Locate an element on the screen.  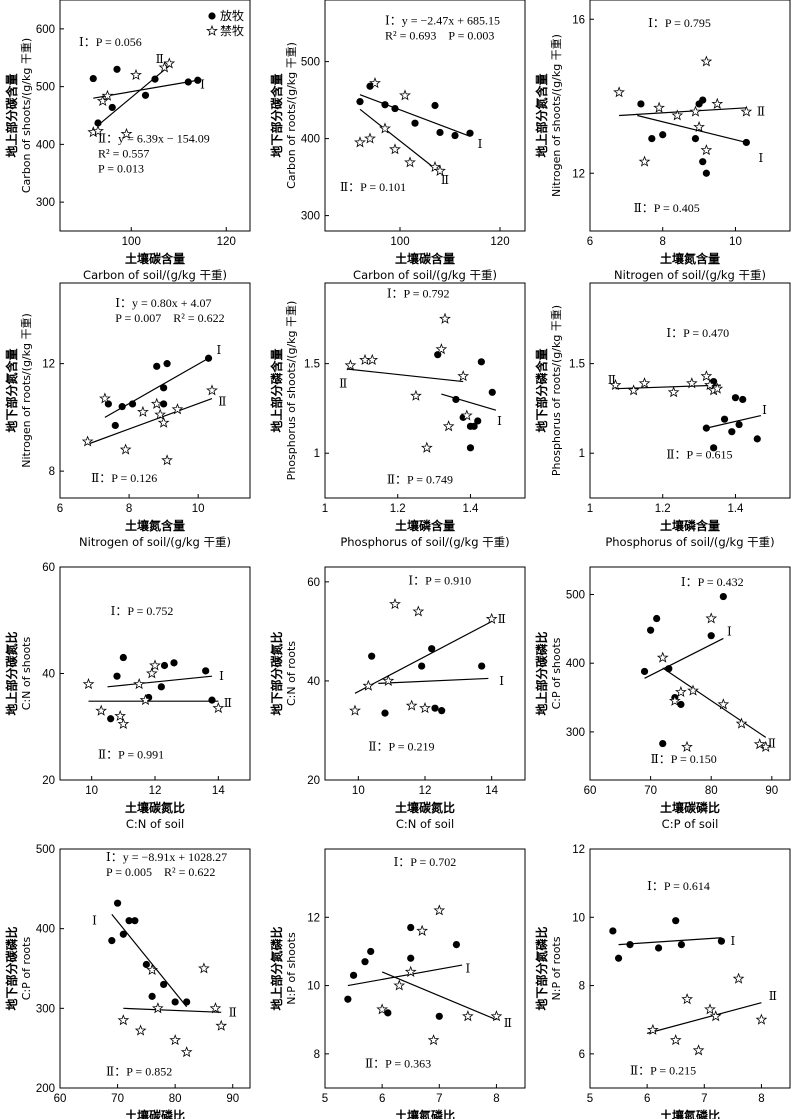
y-axis-title-cn: 地上部分氮含量 is located at coordinates (541, 115).